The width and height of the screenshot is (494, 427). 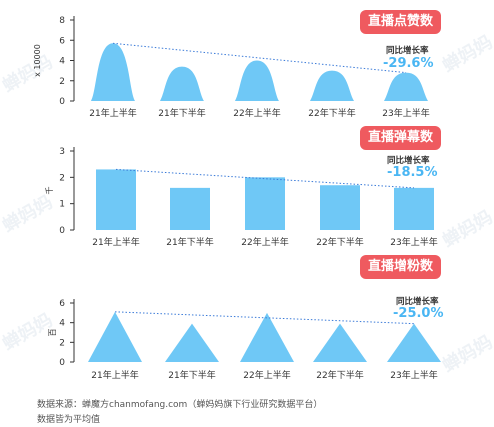 What do you see at coordinates (62, 152) in the screenshot?
I see `y-tick-label: 3` at bounding box center [62, 152].